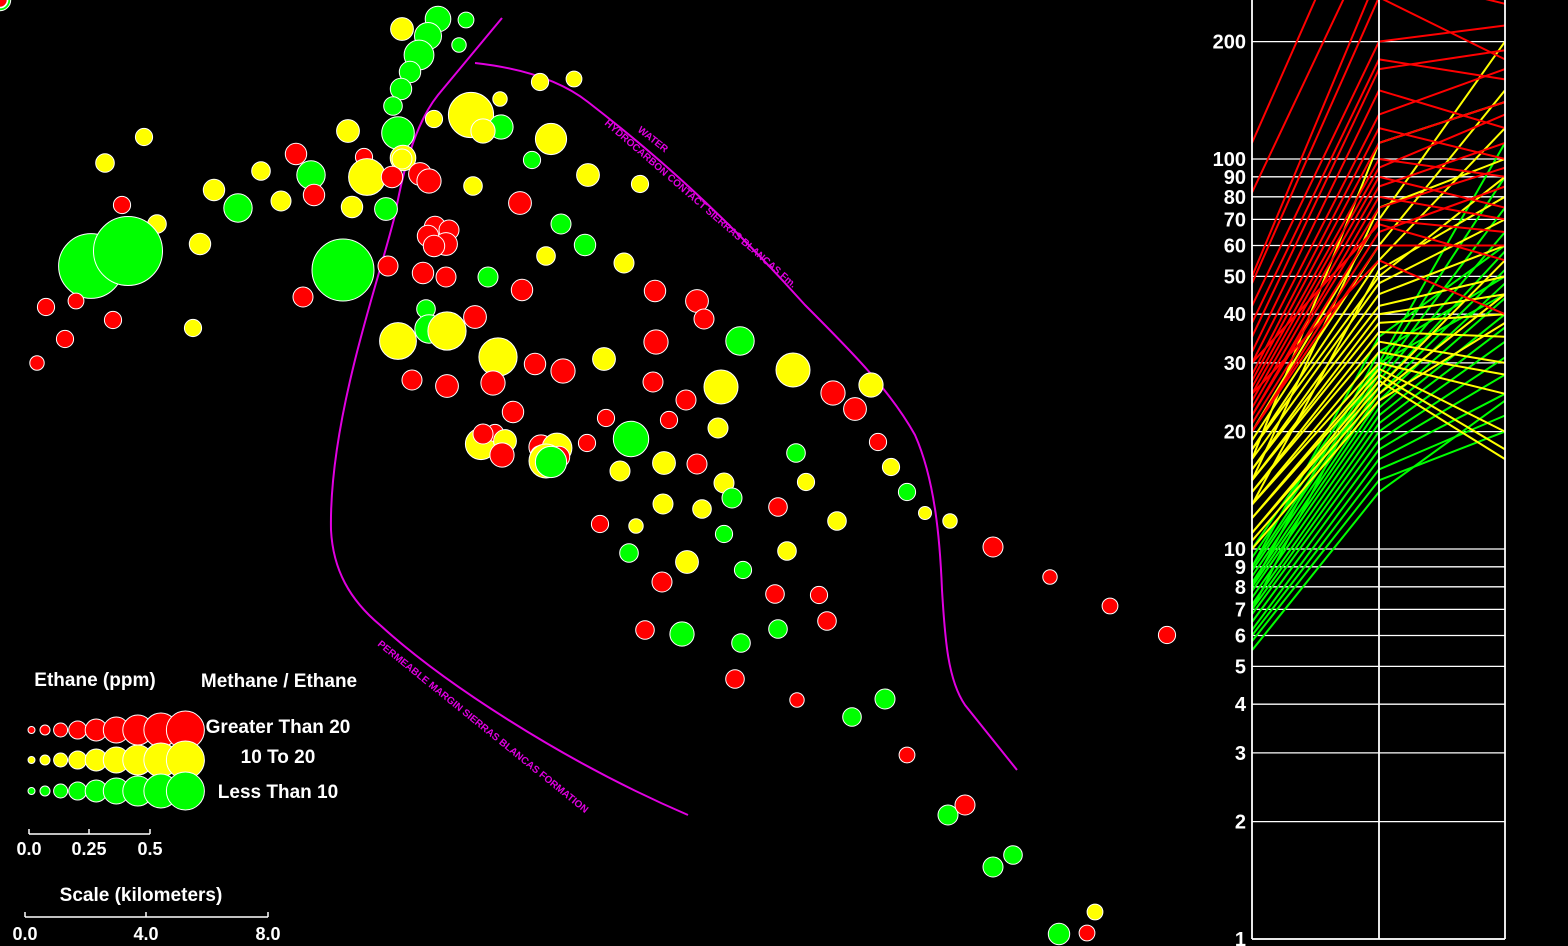 This screenshot has width=1568, height=946. Describe the element at coordinates (1241, 705) in the screenshot. I see `log-tick-label: 4` at that location.